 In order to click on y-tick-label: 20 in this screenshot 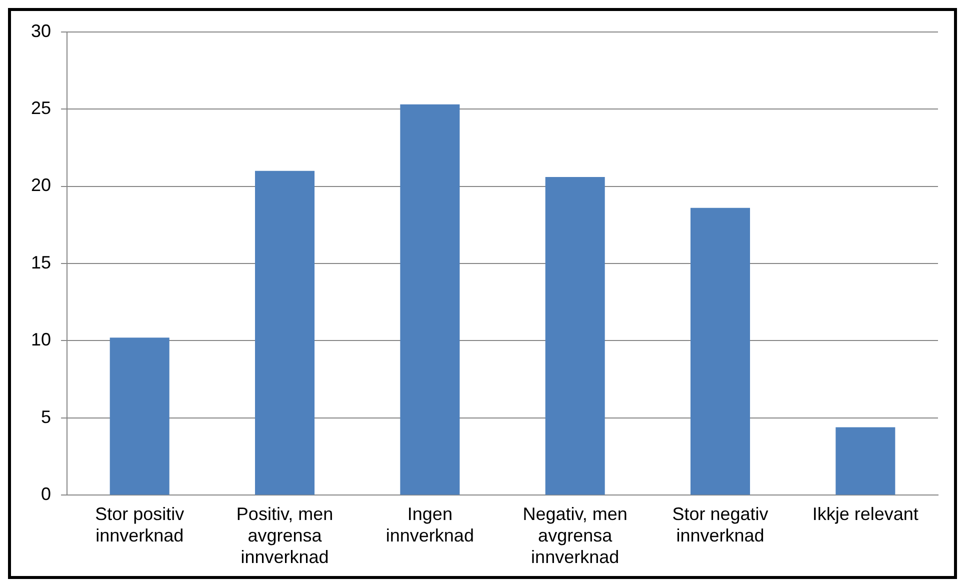, I will do `click(41, 185)`.